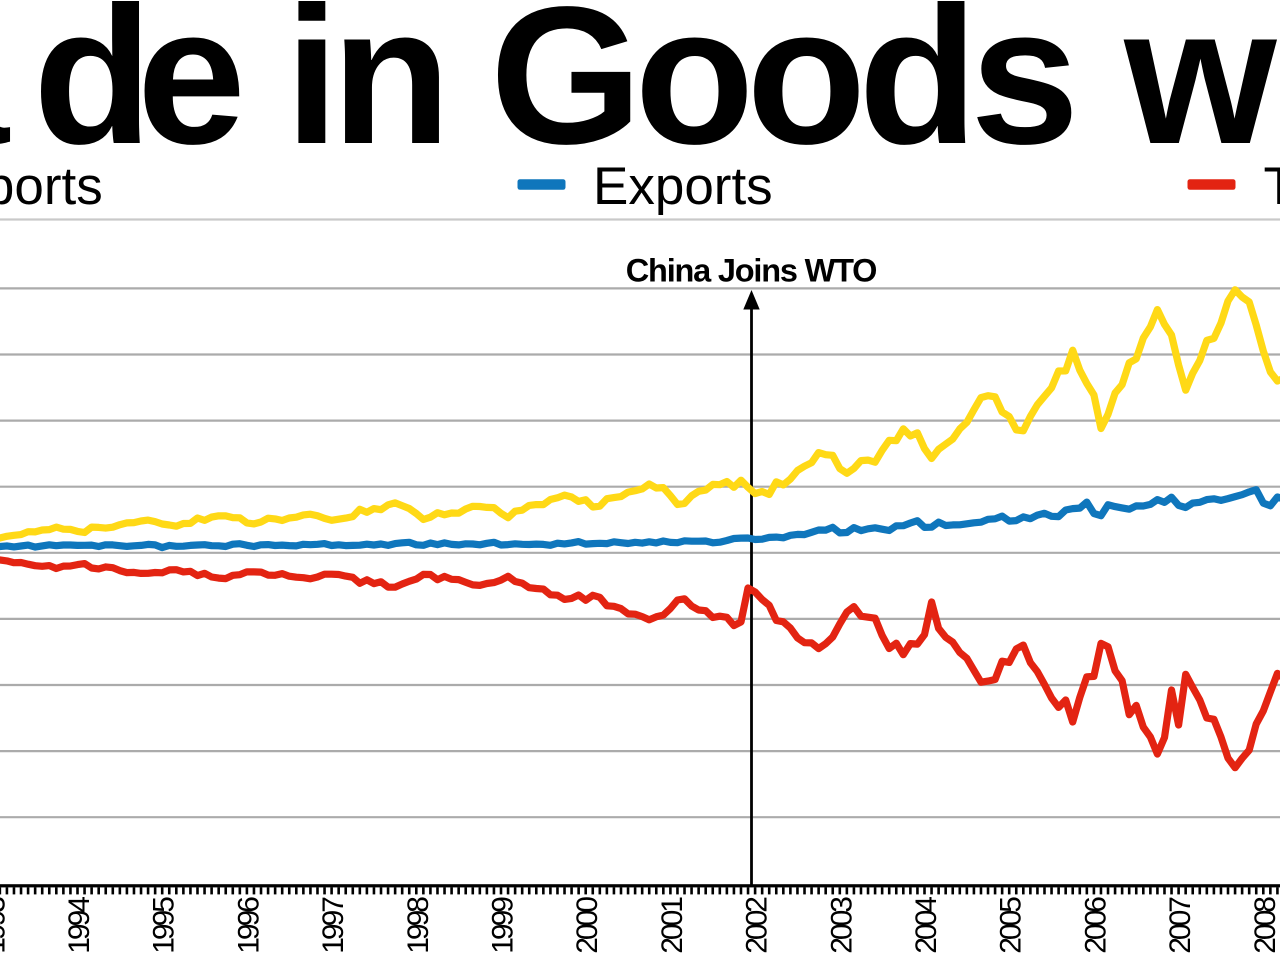 Image resolution: width=1280 pixels, height=960 pixels. Describe the element at coordinates (1011, 925) in the screenshot. I see `svg-text: 2005` at that location.